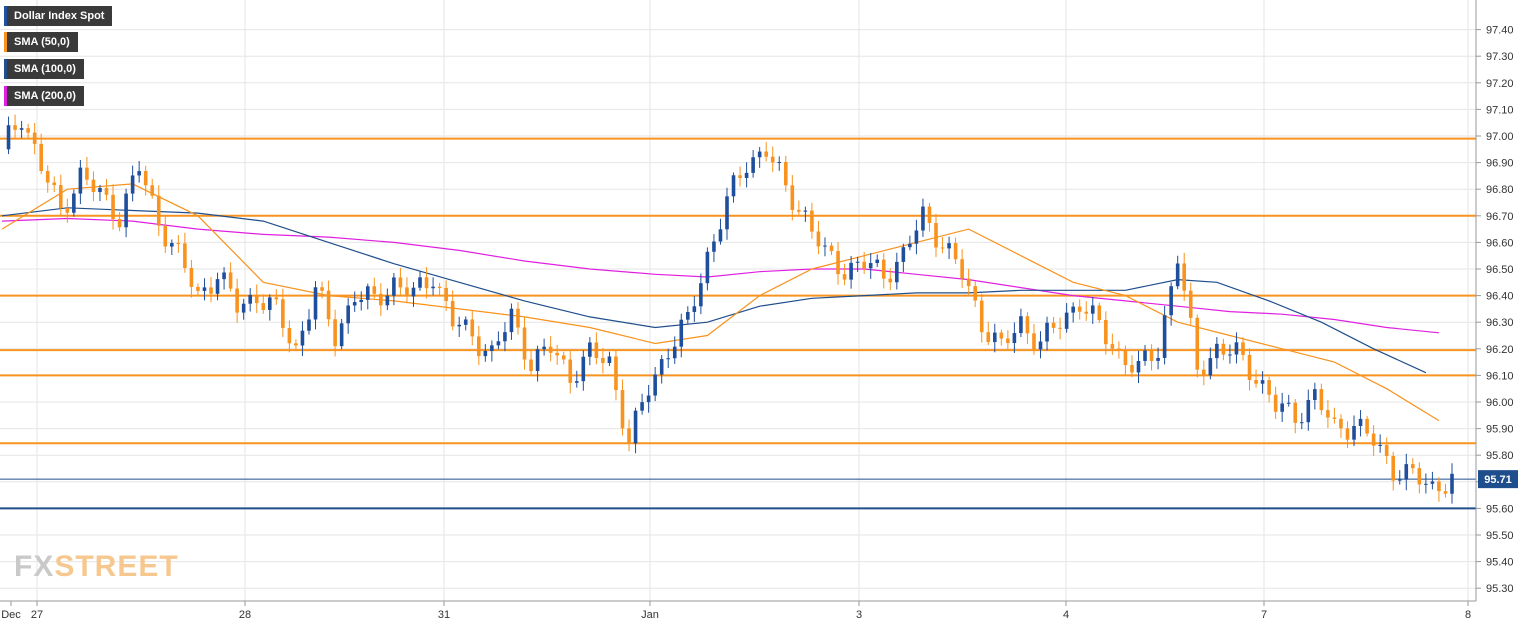  What do you see at coordinates (1498, 479) in the screenshot?
I see `last-price-tag` at bounding box center [1498, 479].